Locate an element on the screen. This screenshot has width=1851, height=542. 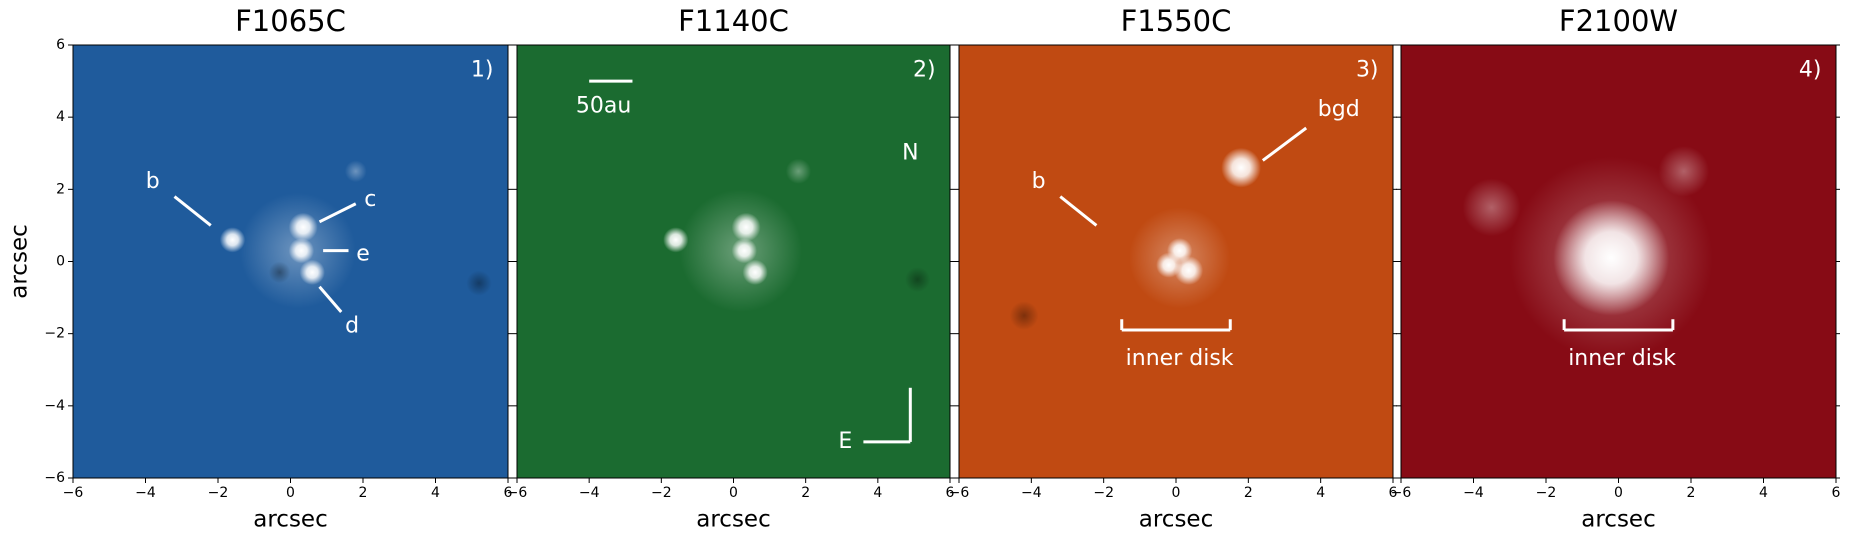
annotation: N is located at coordinates (910, 152).